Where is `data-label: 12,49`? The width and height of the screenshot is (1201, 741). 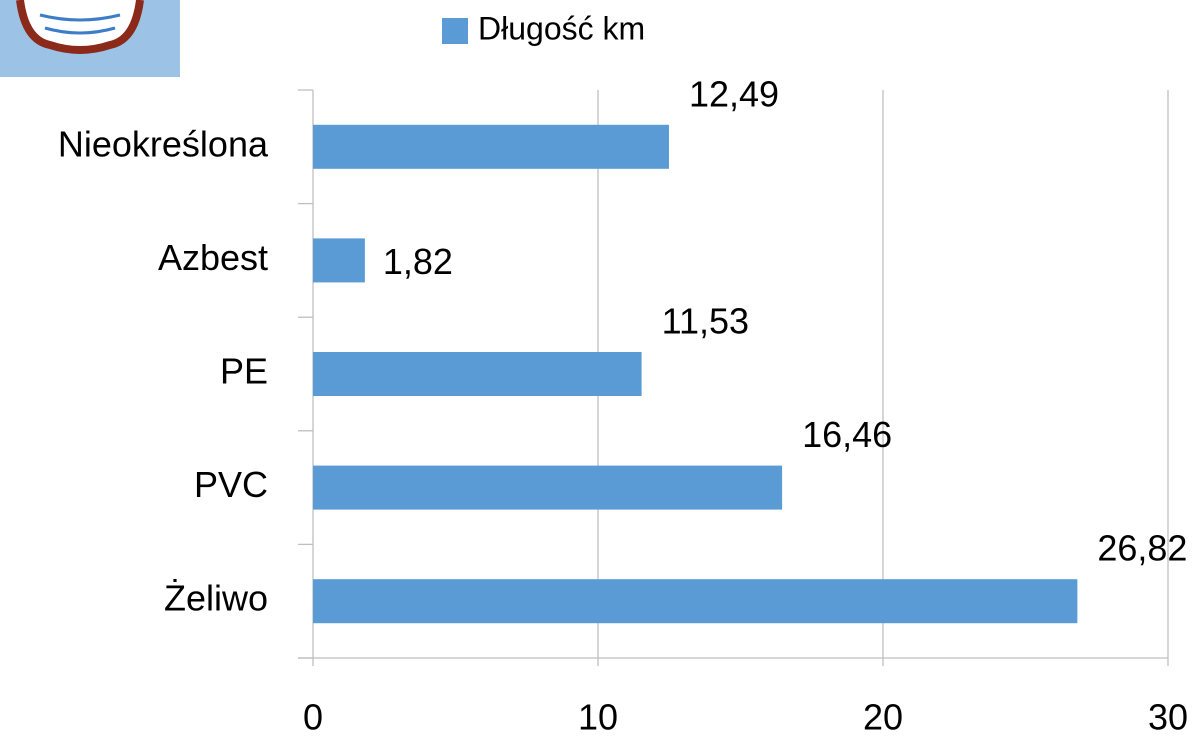 data-label: 12,49 is located at coordinates (734, 93).